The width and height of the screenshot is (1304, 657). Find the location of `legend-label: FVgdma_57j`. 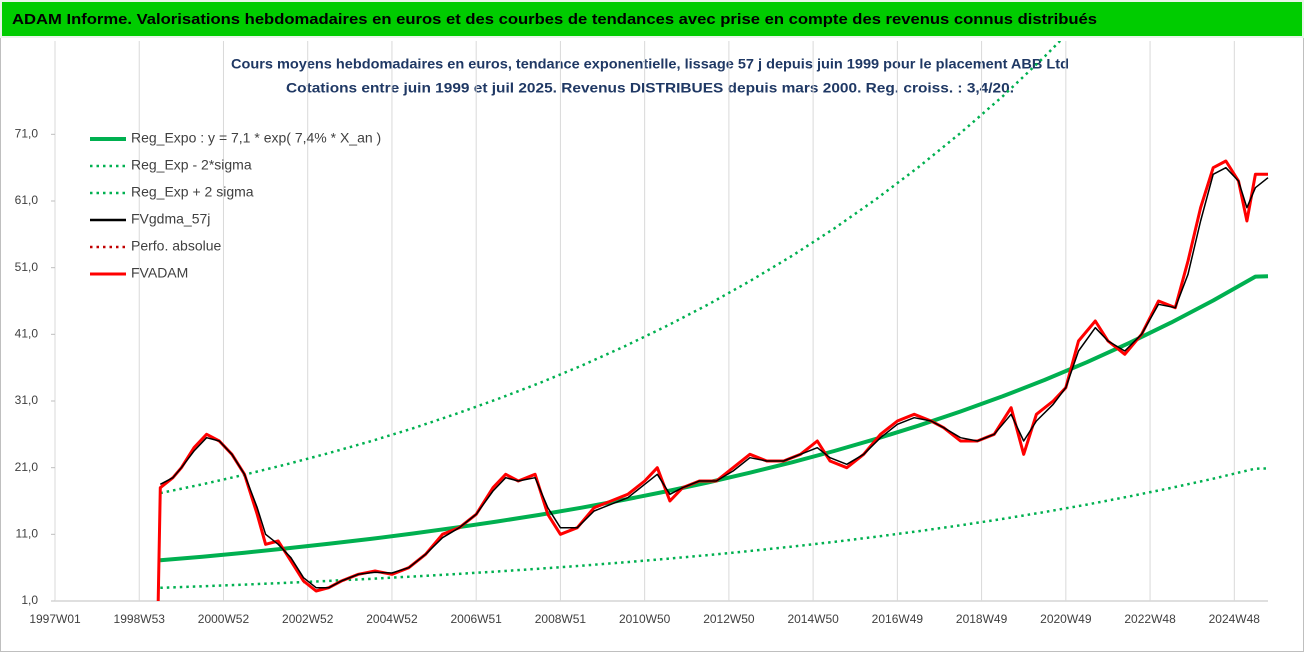

legend-label: FVgdma_57j is located at coordinates (170, 219).